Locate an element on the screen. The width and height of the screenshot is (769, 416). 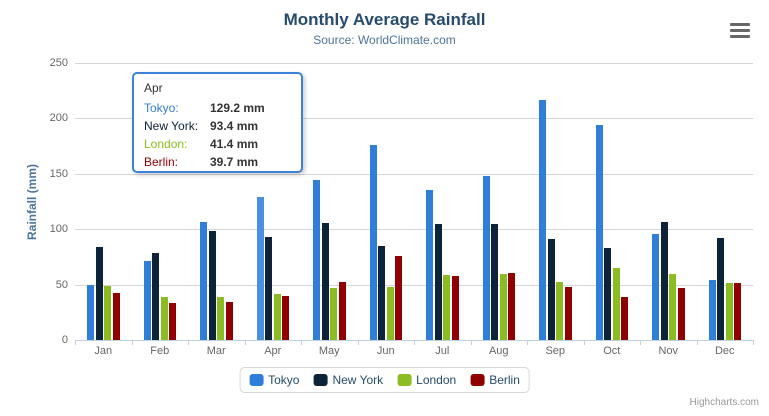
y-axis-label: 250 is located at coordinates (58, 63).